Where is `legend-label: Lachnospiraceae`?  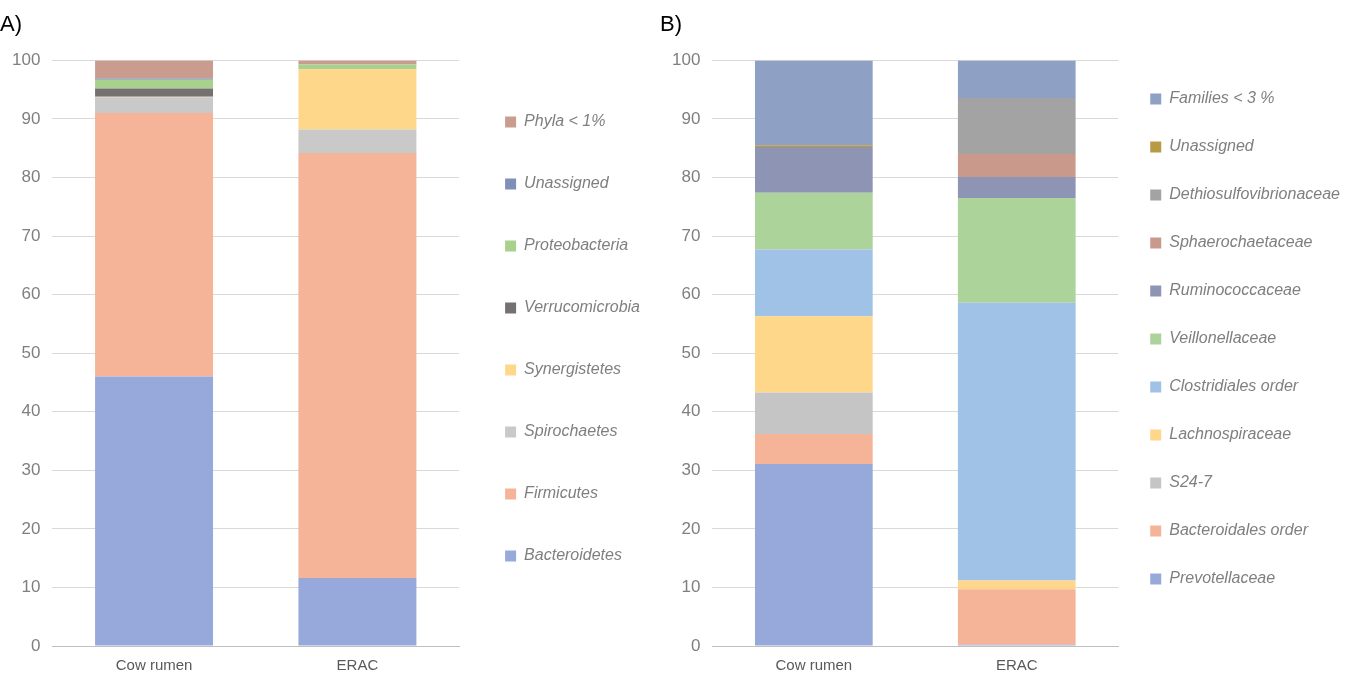 legend-label: Lachnospiraceae is located at coordinates (1230, 434).